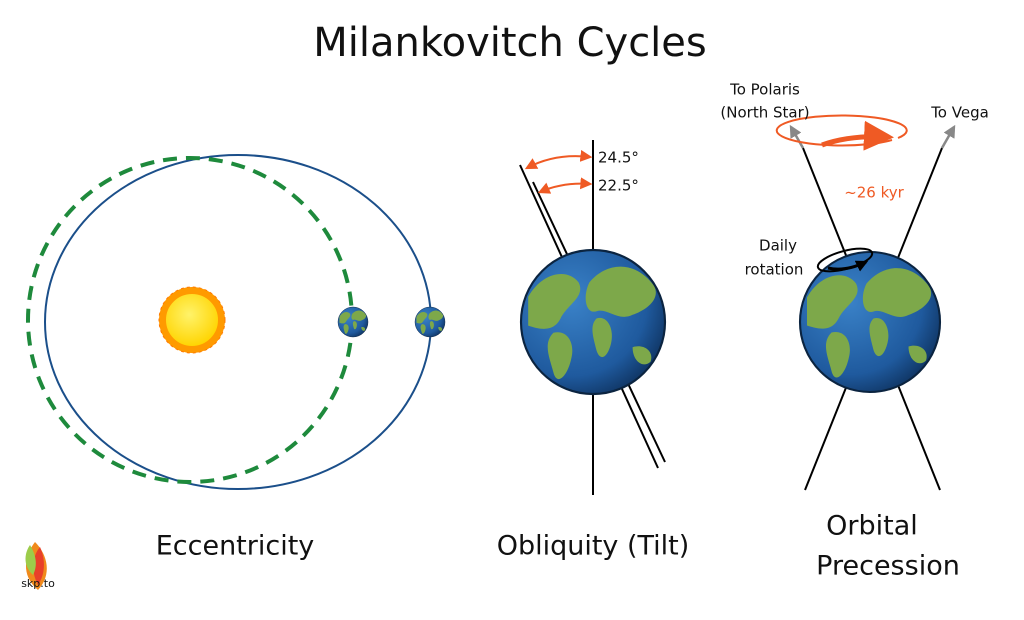 The image size is (1024, 620). I want to click on panel-label: Obliquity (Tilt), so click(593, 546).